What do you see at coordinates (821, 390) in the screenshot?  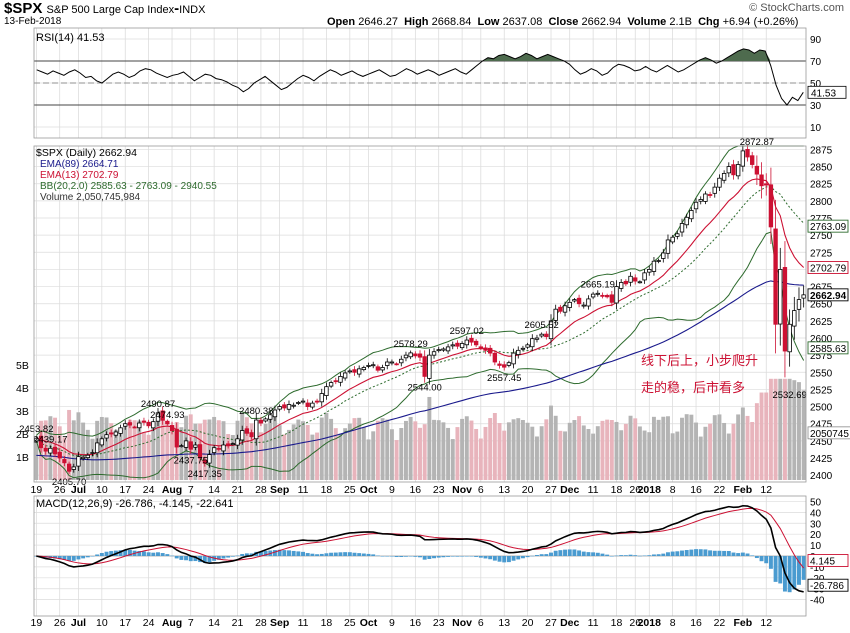 I see `price-tick-label: 2525` at bounding box center [821, 390].